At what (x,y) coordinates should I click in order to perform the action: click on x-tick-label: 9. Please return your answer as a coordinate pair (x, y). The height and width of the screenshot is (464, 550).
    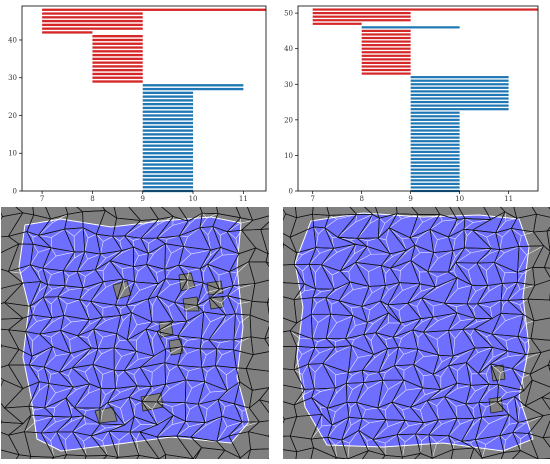
    Looking at the image, I should click on (410, 199).